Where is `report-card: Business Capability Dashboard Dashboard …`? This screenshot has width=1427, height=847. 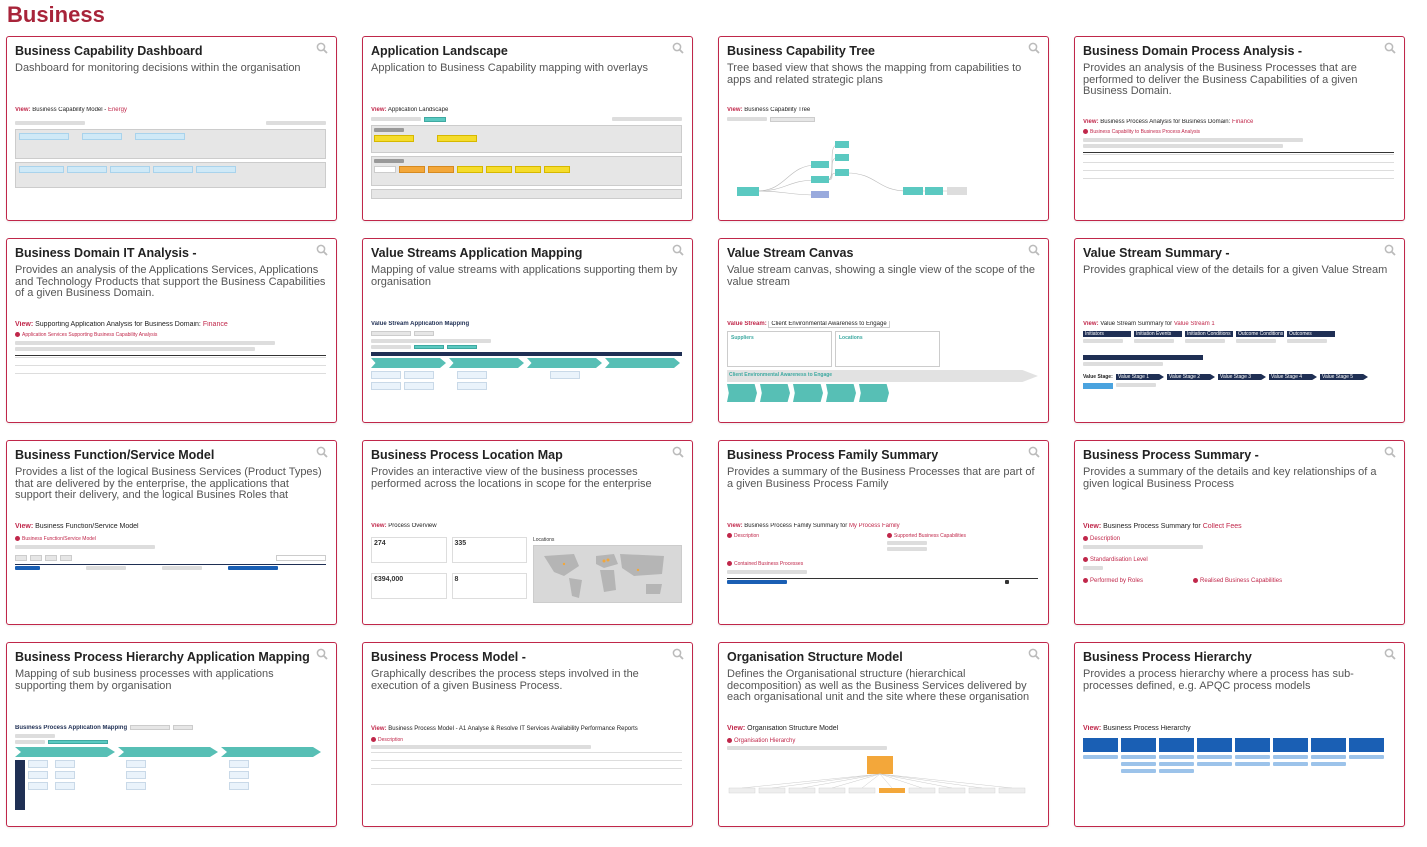
report-card: Business Capability Dashboard Dashboard … is located at coordinates (171, 128).